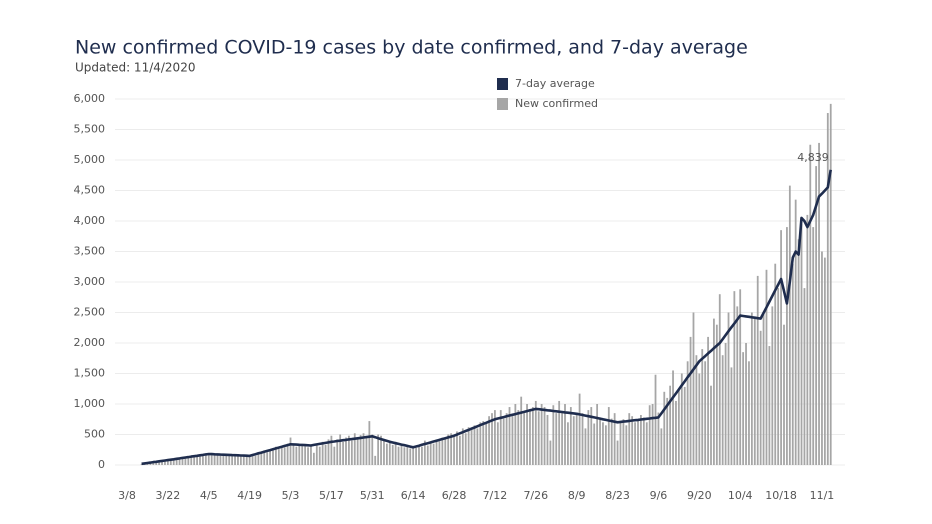 Image resolution: width=932 pixels, height=524 pixels. Describe the element at coordinates (135, 68) in the screenshot. I see `chart-subtitle: Updated: 11/4/2020` at that location.